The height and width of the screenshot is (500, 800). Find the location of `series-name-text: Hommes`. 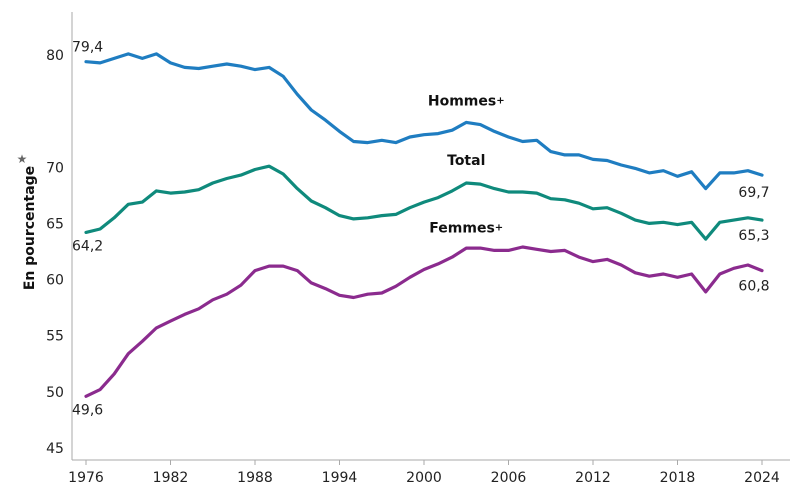

series-name-text: Hommes is located at coordinates (462, 102).